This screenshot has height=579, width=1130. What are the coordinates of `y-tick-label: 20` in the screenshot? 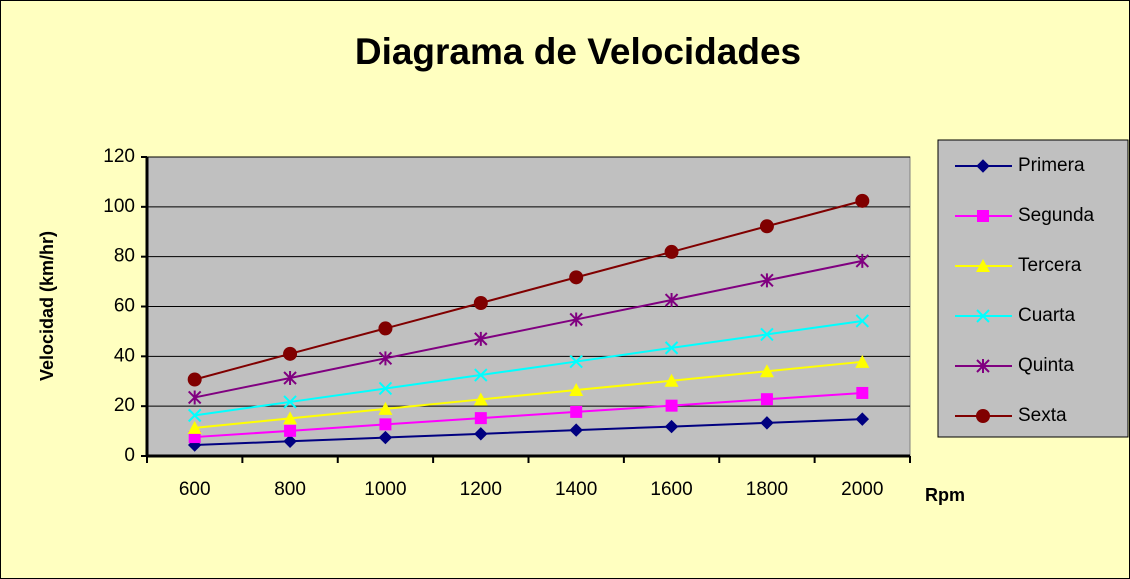 It's located at (124, 405).